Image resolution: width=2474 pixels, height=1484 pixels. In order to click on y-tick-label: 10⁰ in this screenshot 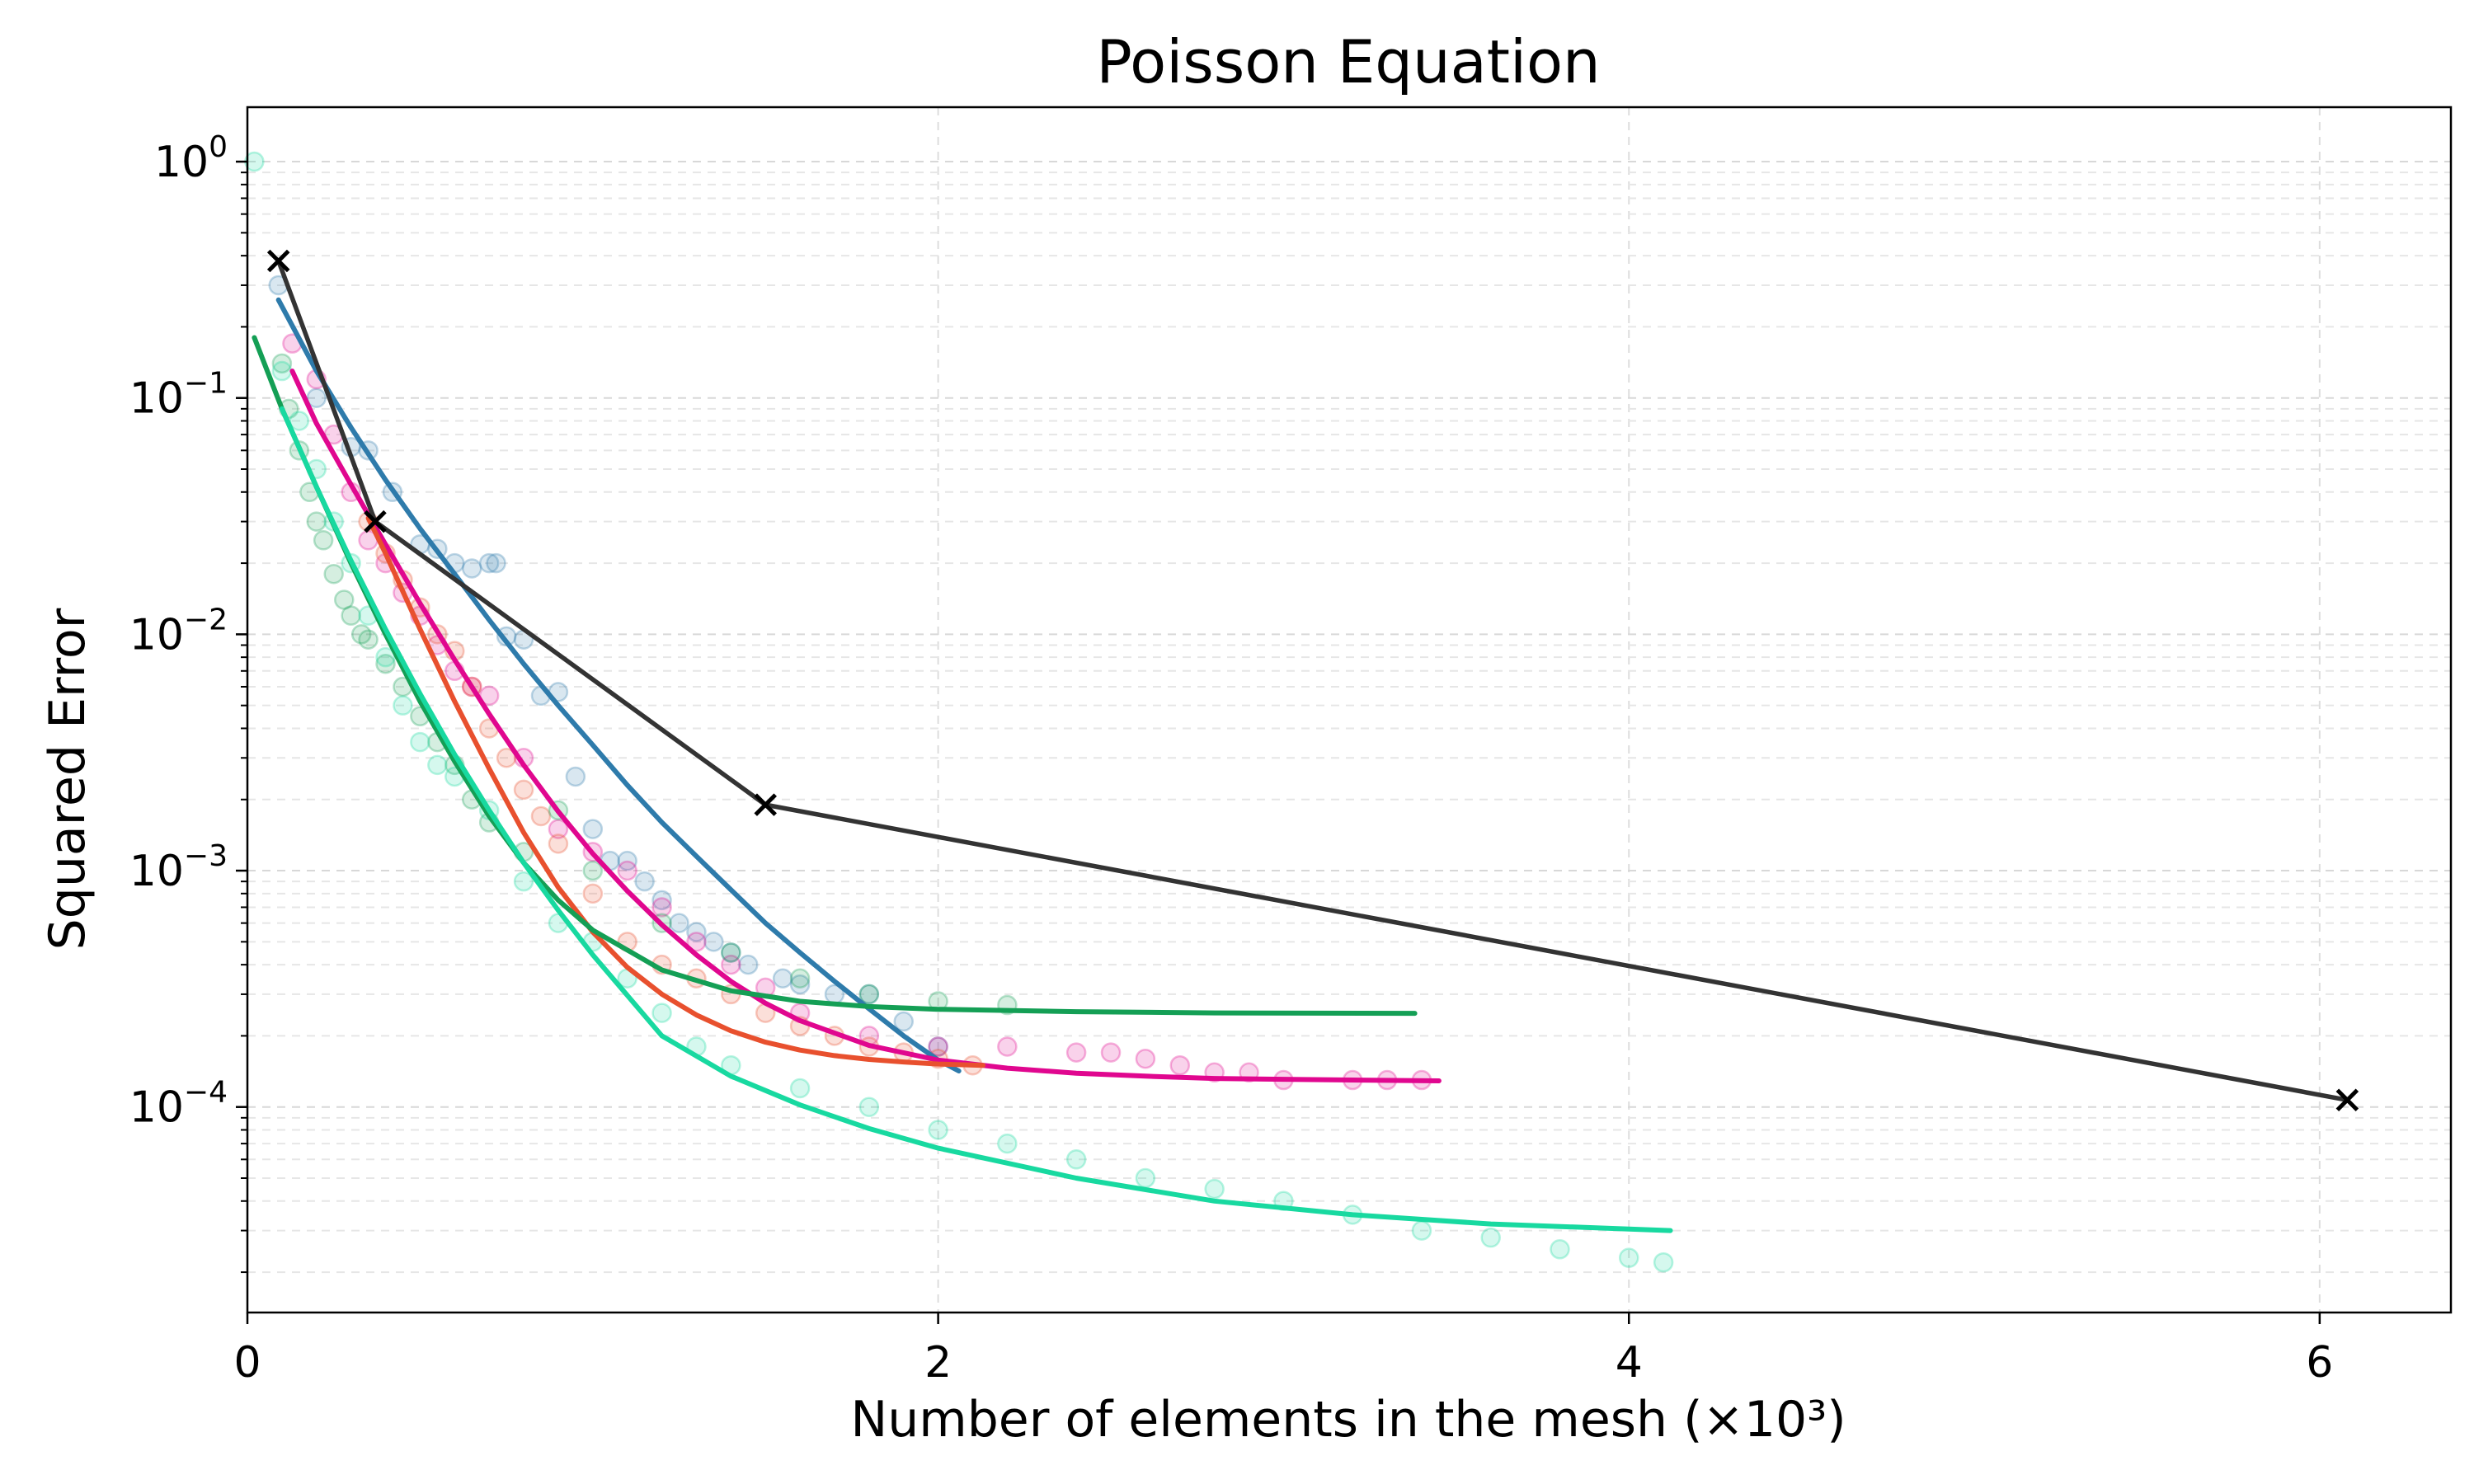, I will do `click(191, 158)`.